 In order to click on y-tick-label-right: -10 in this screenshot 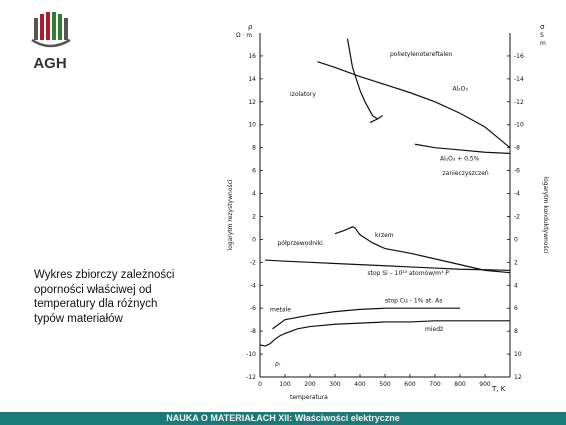, I will do `click(519, 125)`.